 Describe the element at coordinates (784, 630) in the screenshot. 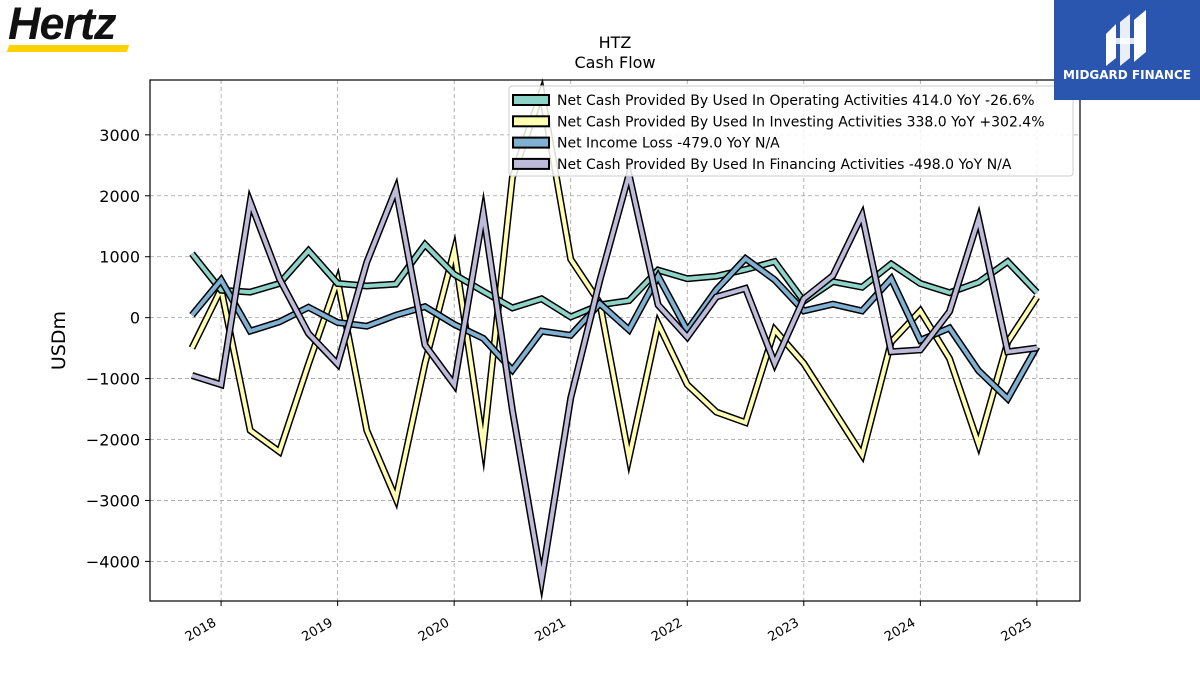

I see `x-tick-label: 2023` at that location.